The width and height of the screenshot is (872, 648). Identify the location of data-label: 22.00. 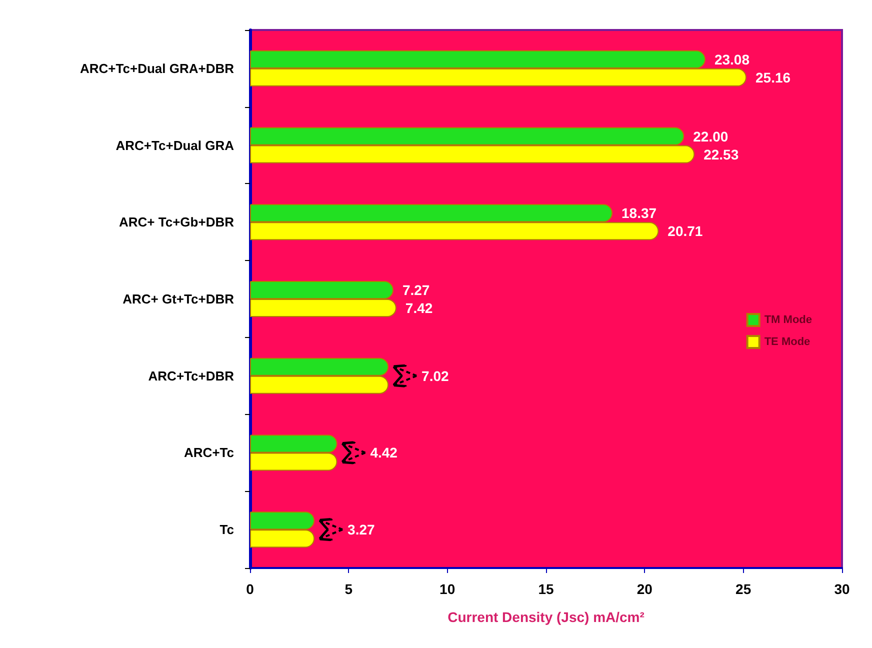
(710, 136).